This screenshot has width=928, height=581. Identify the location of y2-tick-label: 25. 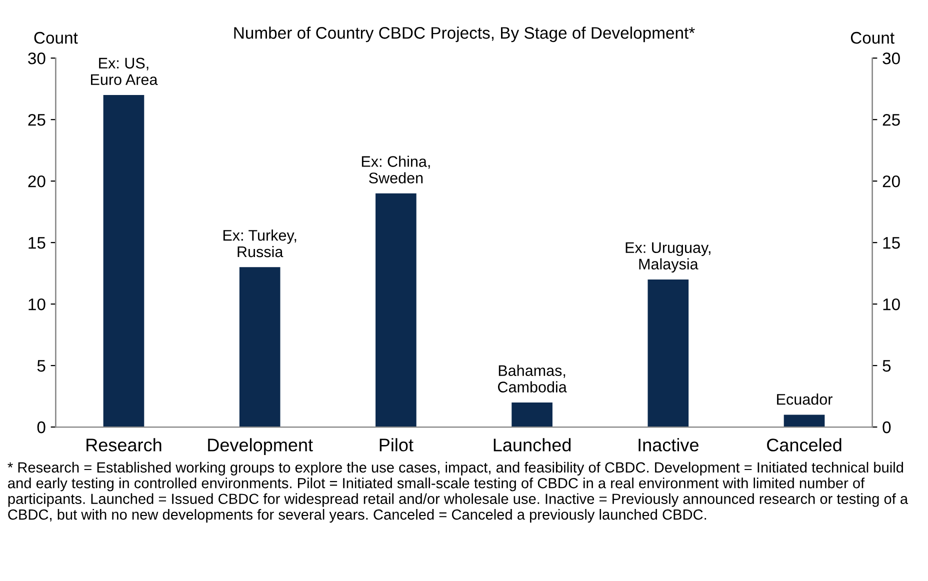
(891, 120).